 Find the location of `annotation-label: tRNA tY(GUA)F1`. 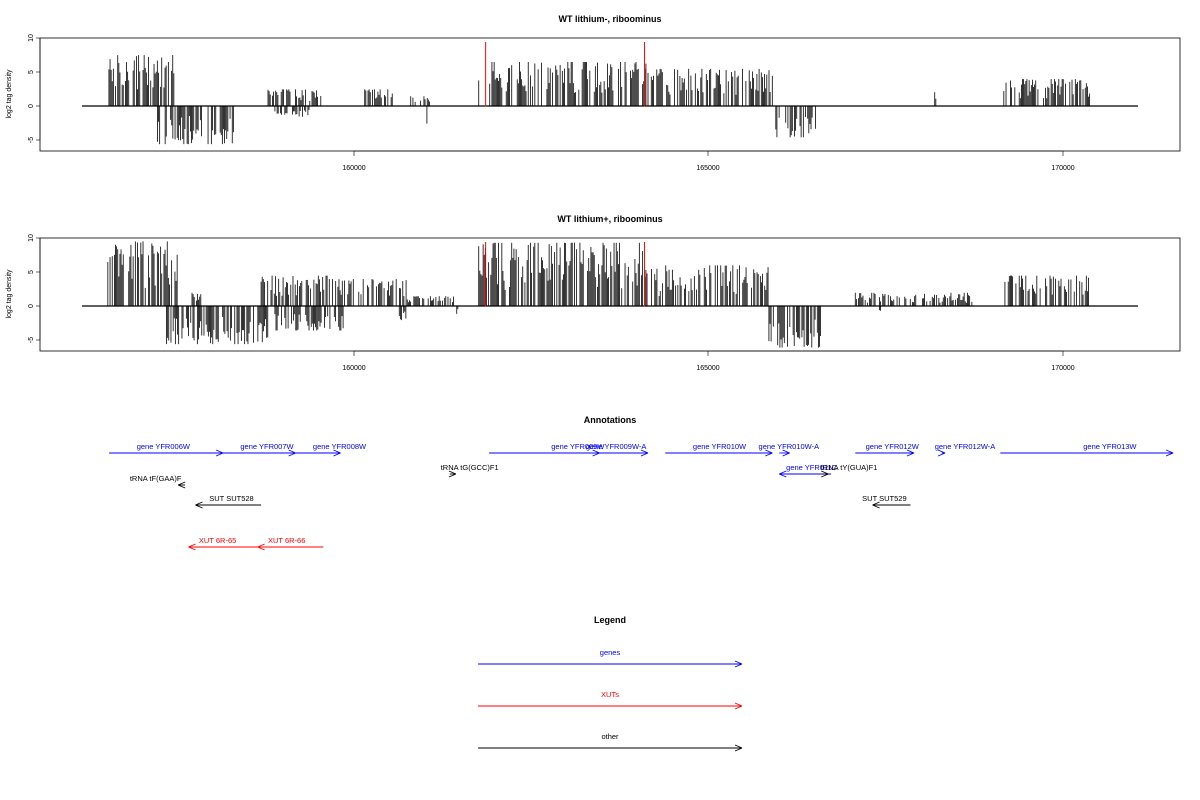

annotation-label: tRNA tY(GUA)F1 is located at coordinates (849, 467).